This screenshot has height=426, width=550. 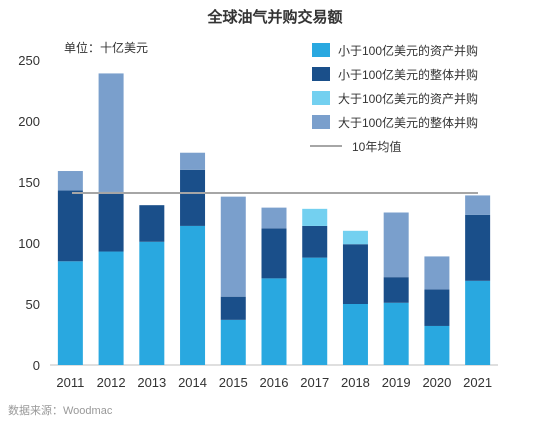 I want to click on y-tick-label: 0, so click(x=36, y=365).